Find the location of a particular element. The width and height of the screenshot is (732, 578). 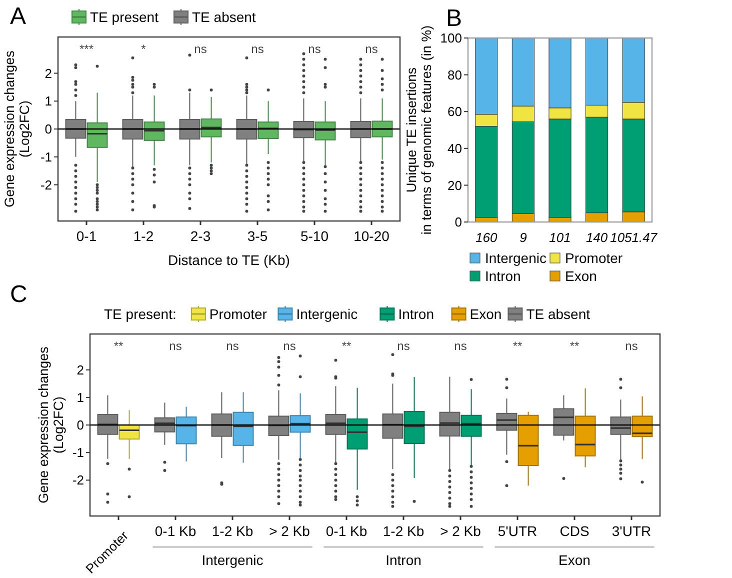

x-tick-label: 3-5 is located at coordinates (257, 236).